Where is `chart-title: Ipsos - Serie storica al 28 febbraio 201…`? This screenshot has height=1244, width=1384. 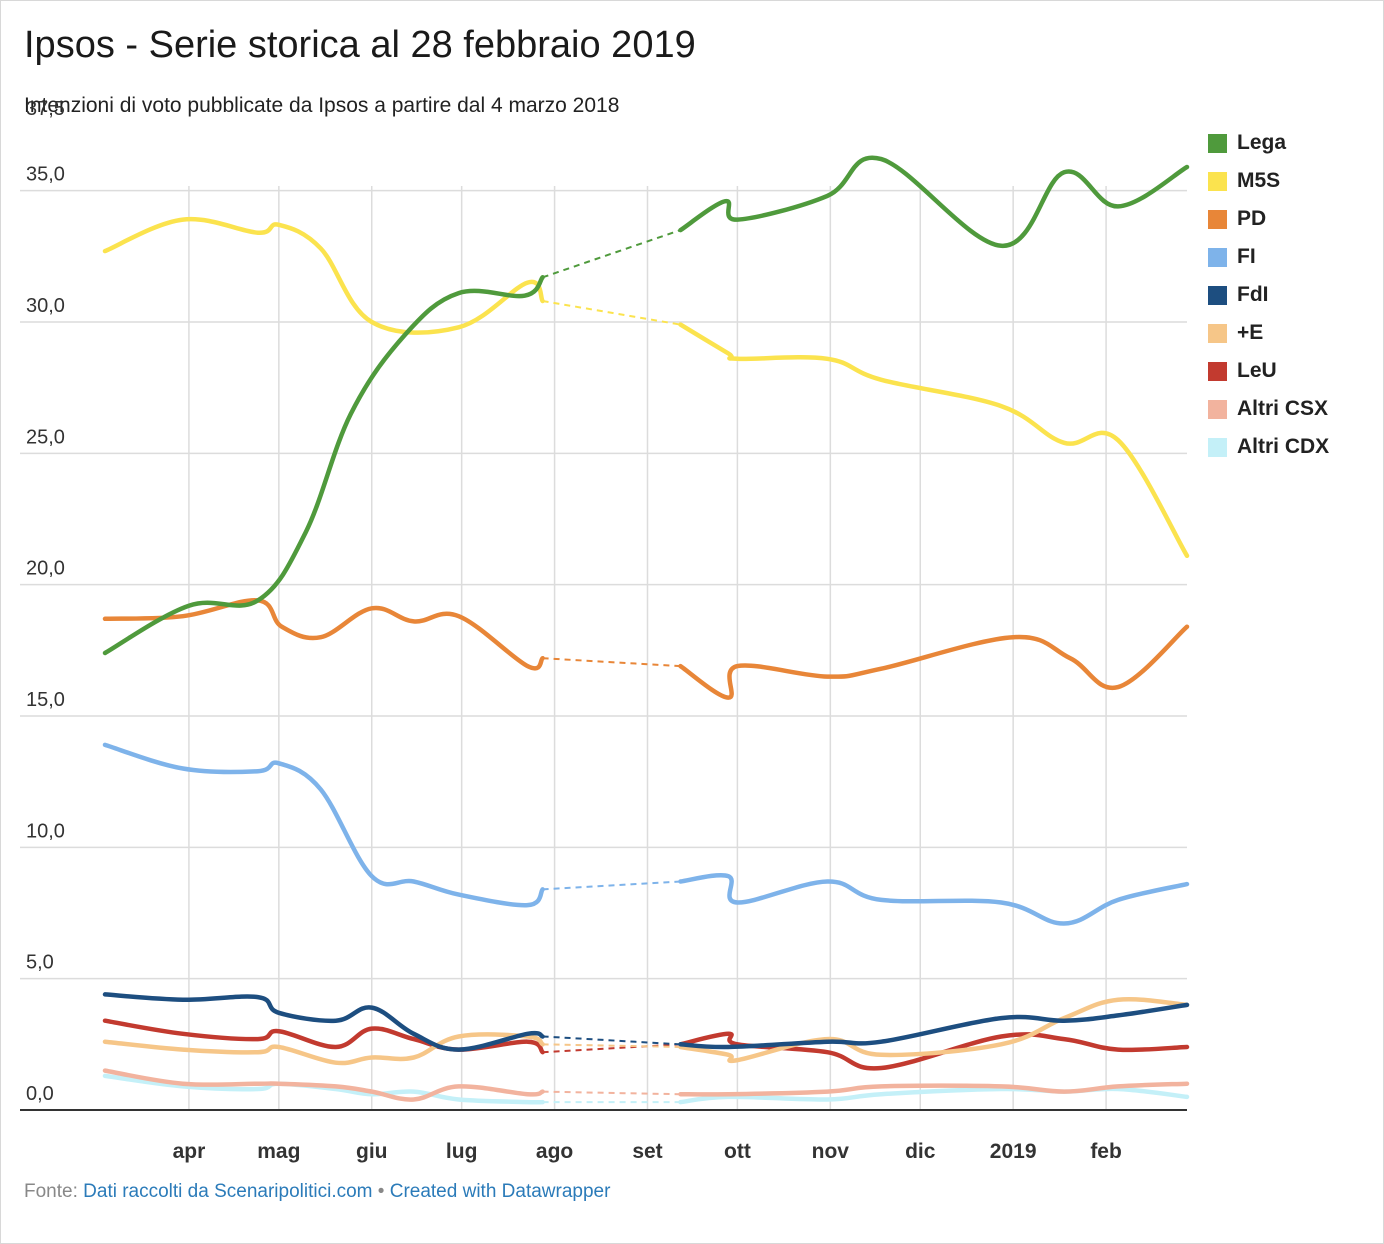
chart-title: Ipsos - Serie storica al 28 febbraio 201… is located at coordinates (360, 45).